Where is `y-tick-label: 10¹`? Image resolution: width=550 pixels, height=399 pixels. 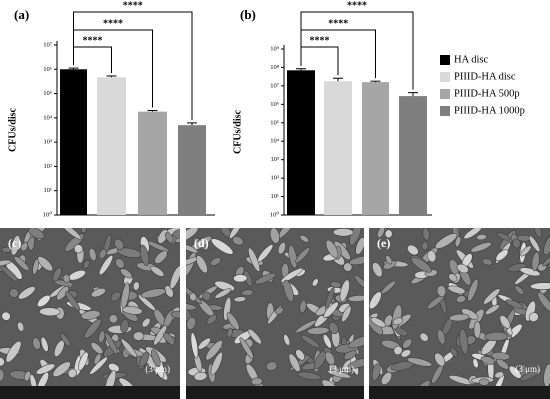
y-tick-label: 10¹ is located at coordinates (48, 190).